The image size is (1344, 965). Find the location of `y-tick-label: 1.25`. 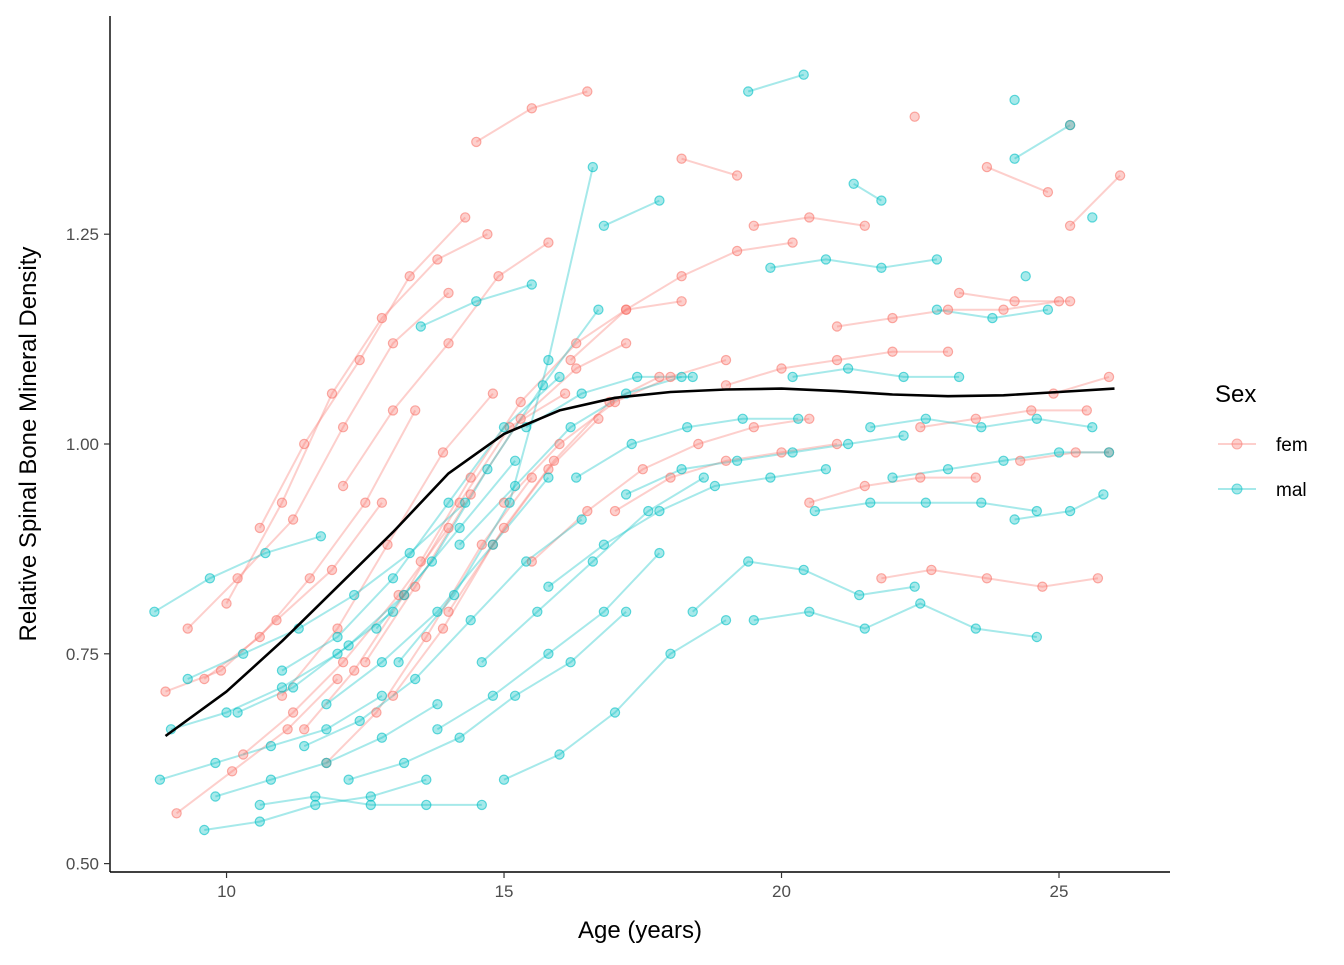

y-tick-label: 1.25 is located at coordinates (82, 234).